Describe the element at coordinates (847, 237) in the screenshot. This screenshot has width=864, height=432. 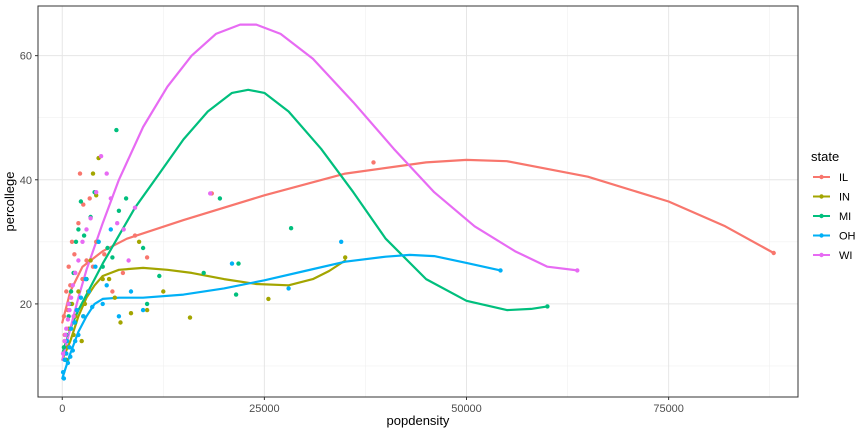
I see `legend-label: OH` at that location.